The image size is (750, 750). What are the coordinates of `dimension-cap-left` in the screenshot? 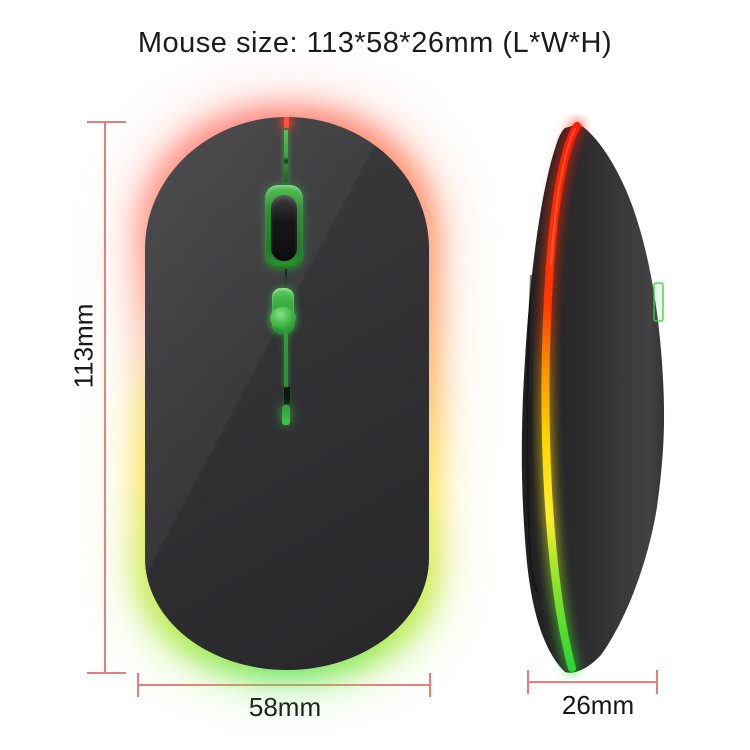 It's located at (138, 685).